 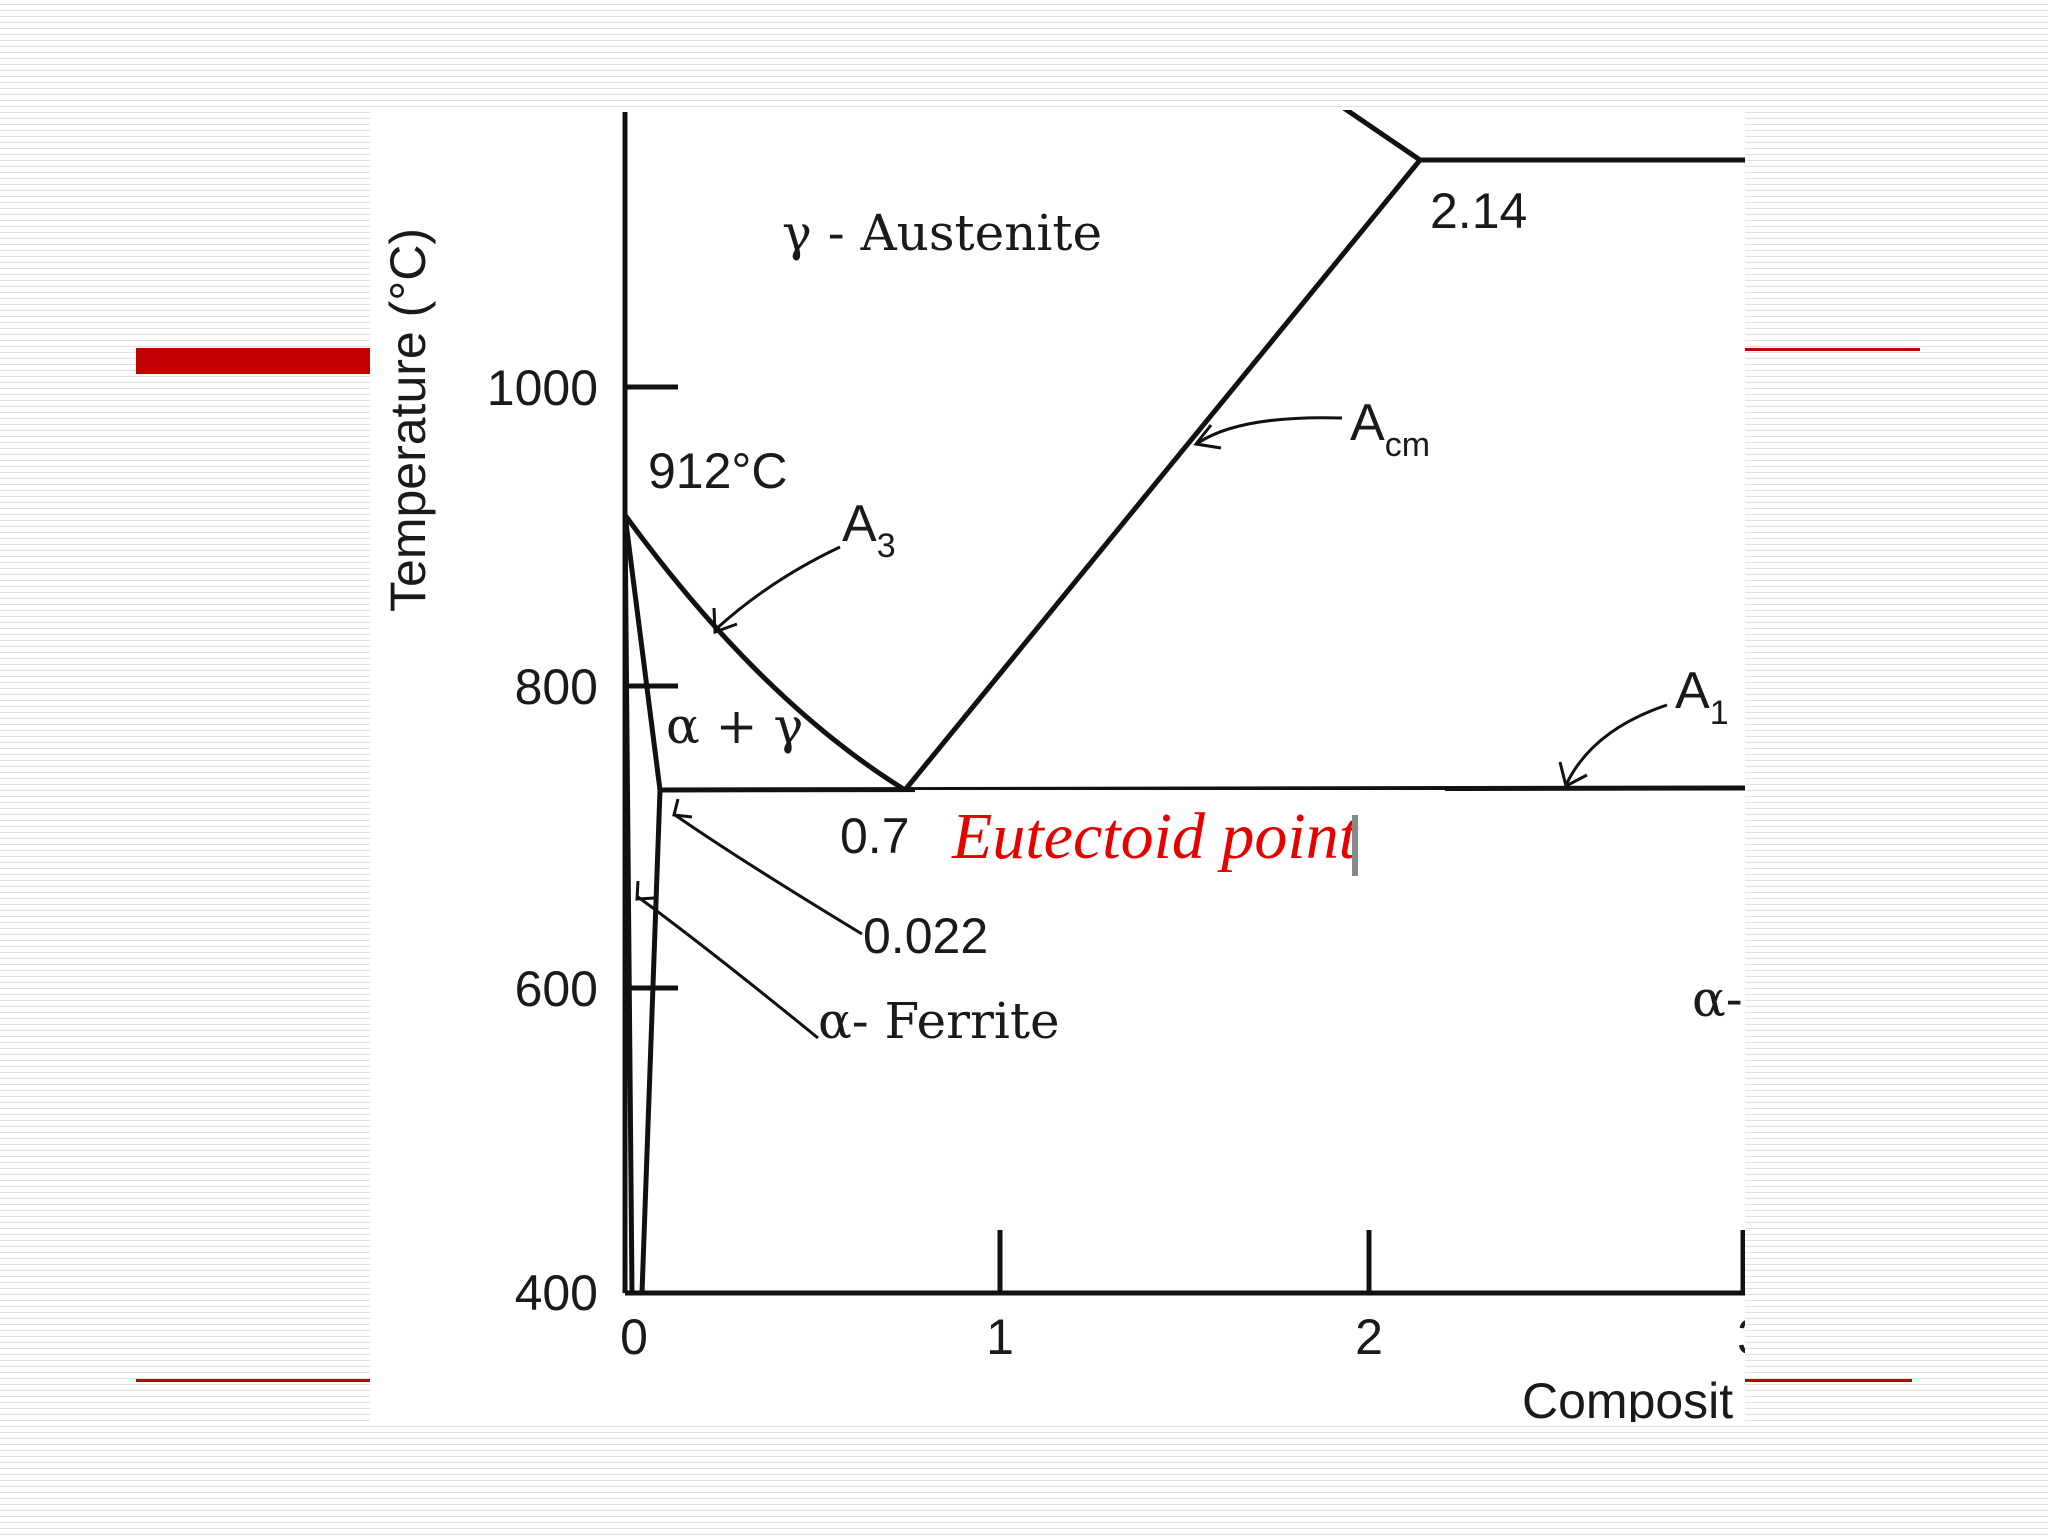 What do you see at coordinates (939, 1021) in the screenshot?
I see `ferrite-label: α- Ferrite` at bounding box center [939, 1021].